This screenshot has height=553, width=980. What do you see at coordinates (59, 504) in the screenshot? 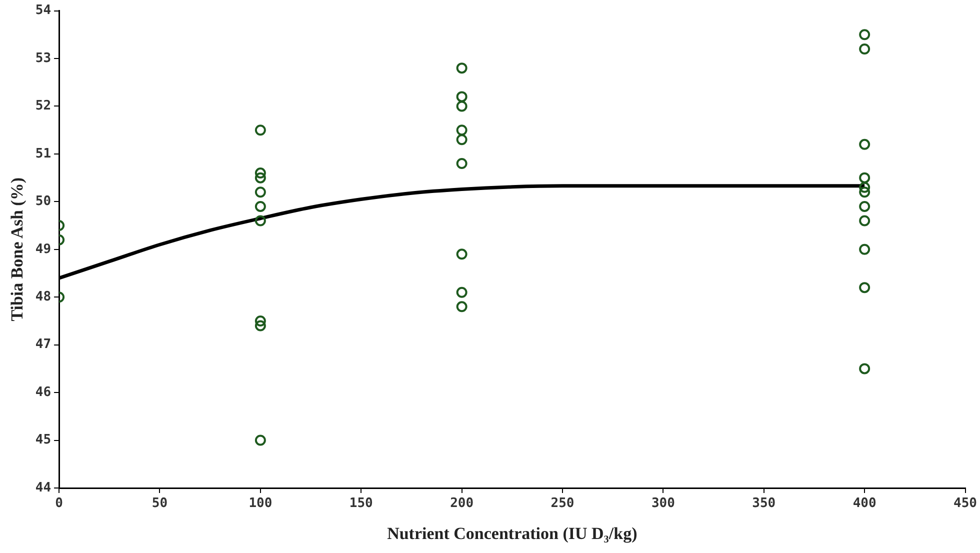
I see `x-tick-label: 0` at bounding box center [59, 504].